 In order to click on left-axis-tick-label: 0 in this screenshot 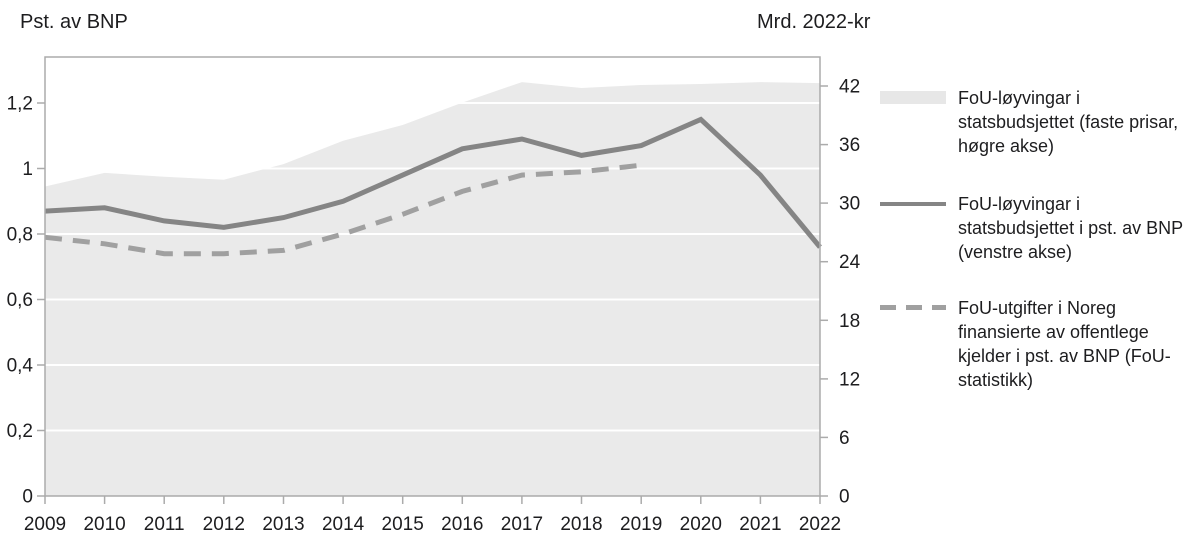, I will do `click(27, 497)`.